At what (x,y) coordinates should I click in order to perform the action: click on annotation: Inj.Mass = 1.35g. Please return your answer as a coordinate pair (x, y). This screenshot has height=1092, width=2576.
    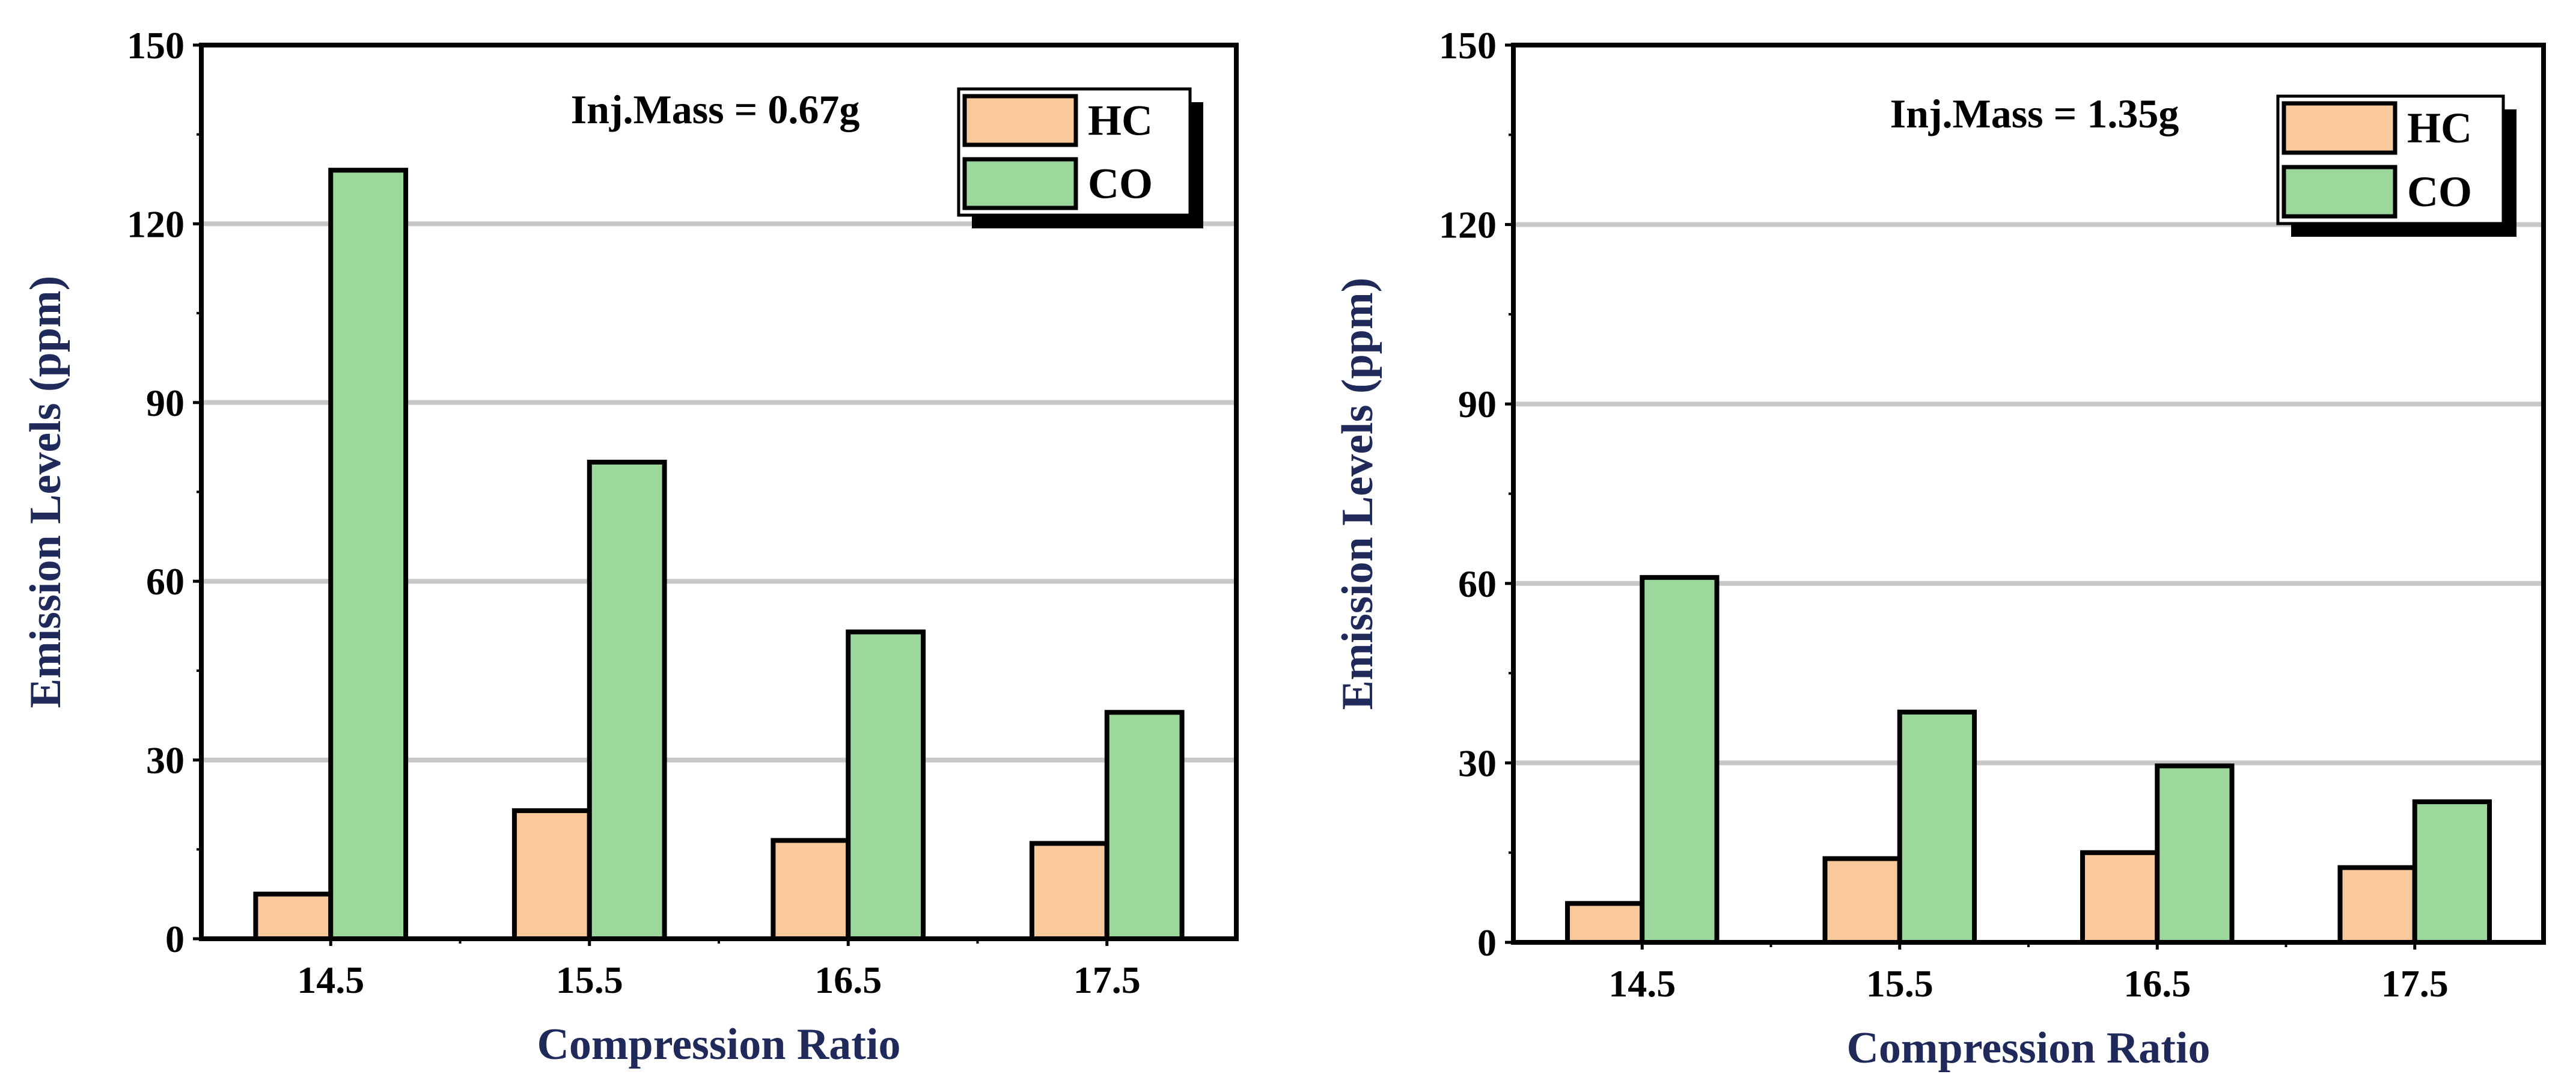
    Looking at the image, I should click on (2034, 113).